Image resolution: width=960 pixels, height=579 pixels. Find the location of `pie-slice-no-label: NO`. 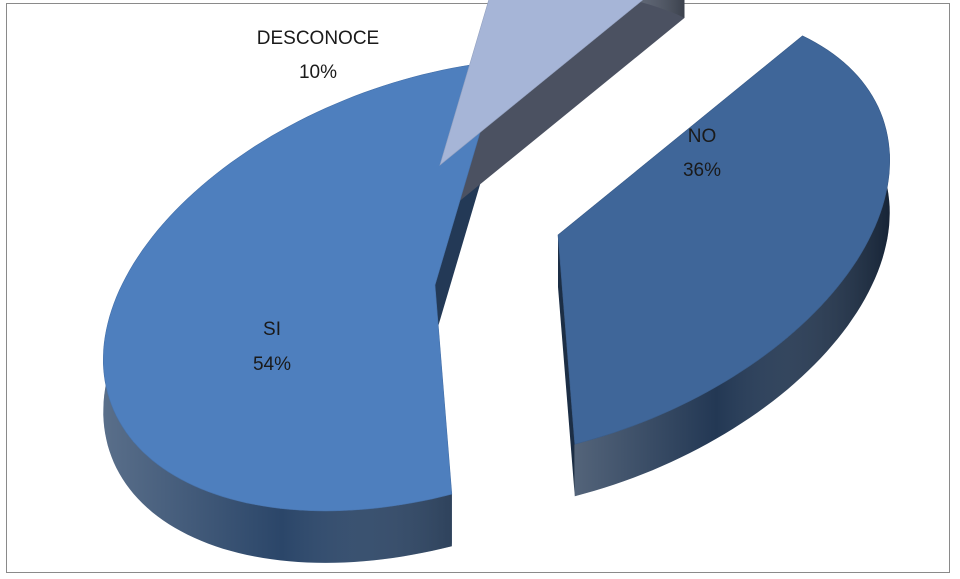

pie-slice-no-label: NO is located at coordinates (702, 136).